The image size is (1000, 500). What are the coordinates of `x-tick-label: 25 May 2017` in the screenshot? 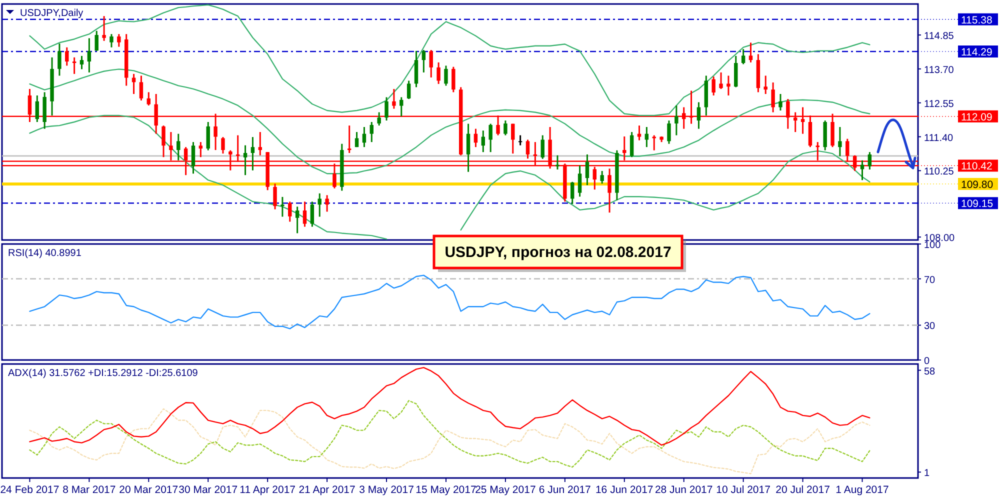 It's located at (505, 490).